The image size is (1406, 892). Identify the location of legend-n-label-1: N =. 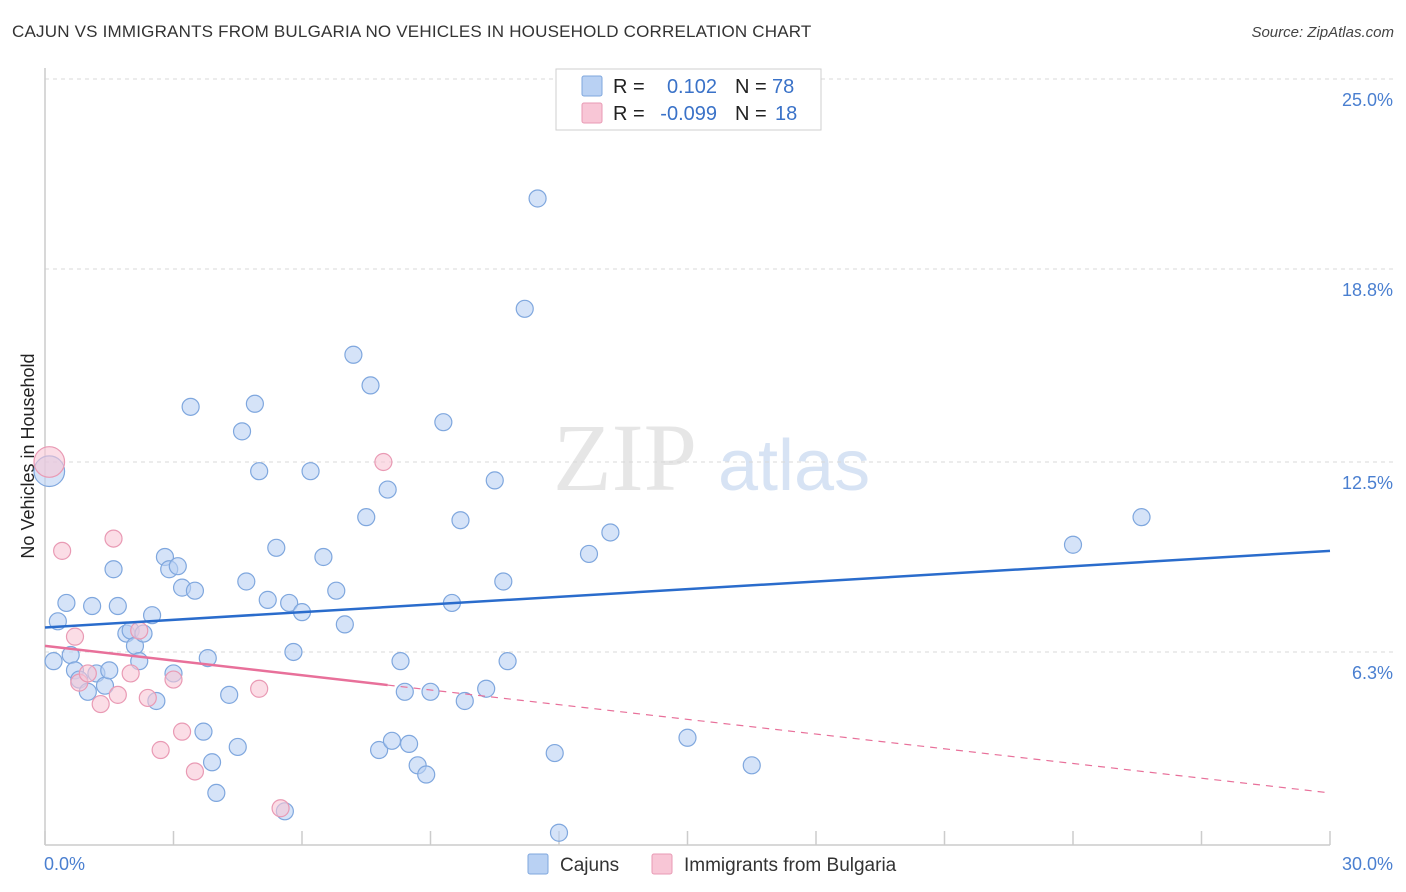
(751, 87).